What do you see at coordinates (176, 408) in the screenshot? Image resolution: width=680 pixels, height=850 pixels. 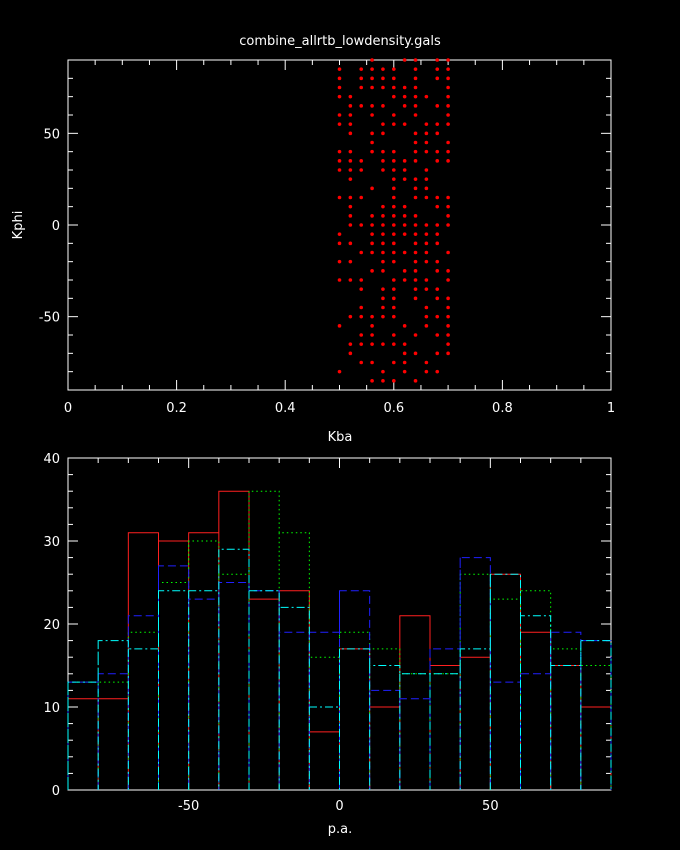 I see `scatter-x-tick-label: 0.2` at bounding box center [176, 408].